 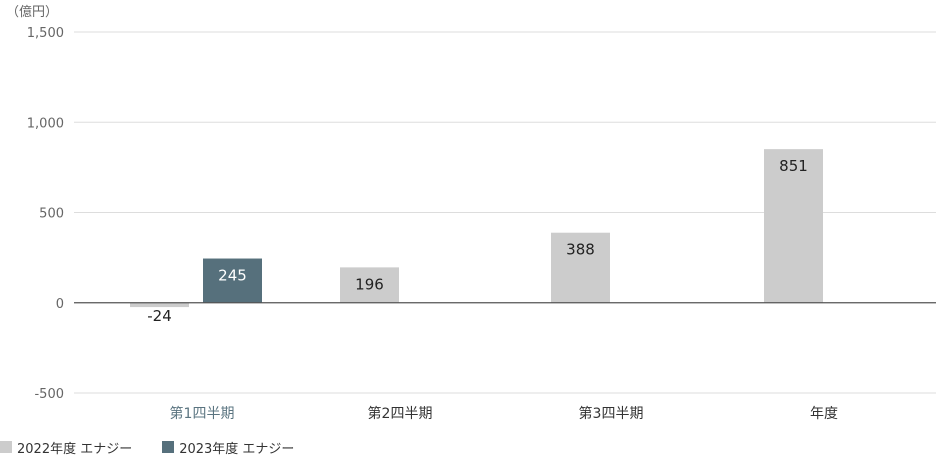 I want to click on x-category-label: 第3四半期, so click(x=611, y=413).